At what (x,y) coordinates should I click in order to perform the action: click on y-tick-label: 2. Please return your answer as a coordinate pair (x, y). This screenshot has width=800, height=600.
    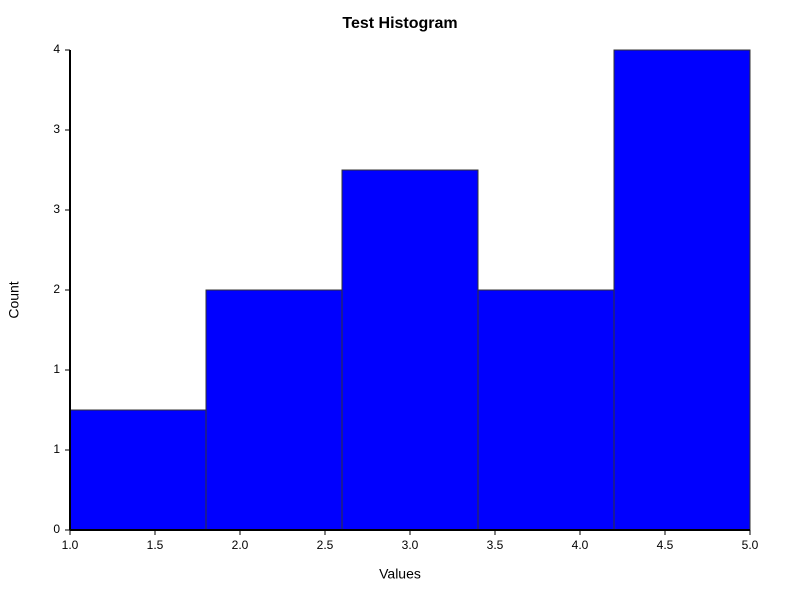
    Looking at the image, I should click on (56, 289).